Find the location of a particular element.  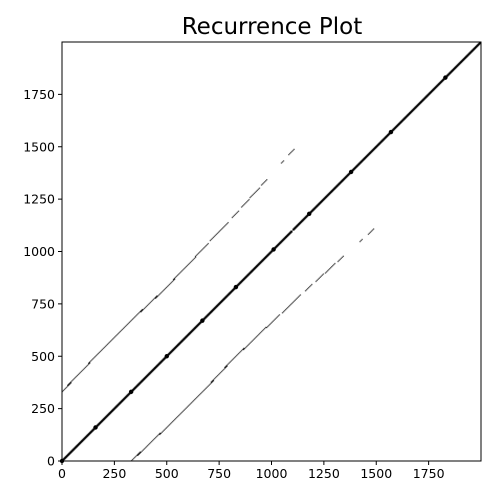

y-axis: 0 250 500 750 1000 1250 1500 1750 is located at coordinates (42, 278).